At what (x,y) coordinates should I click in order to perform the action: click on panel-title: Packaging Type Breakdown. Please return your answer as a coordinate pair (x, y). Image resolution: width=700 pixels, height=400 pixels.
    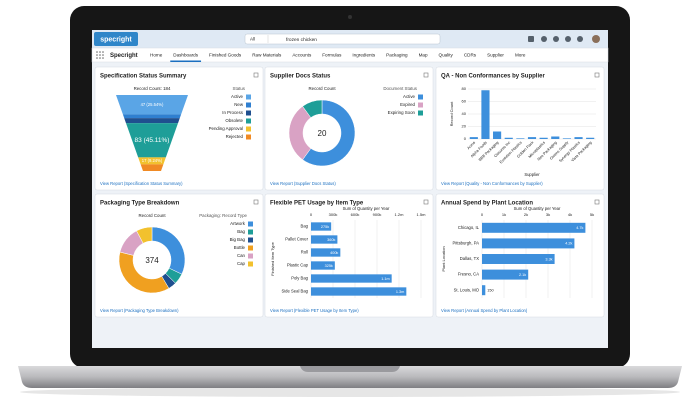
    Looking at the image, I should click on (140, 204).